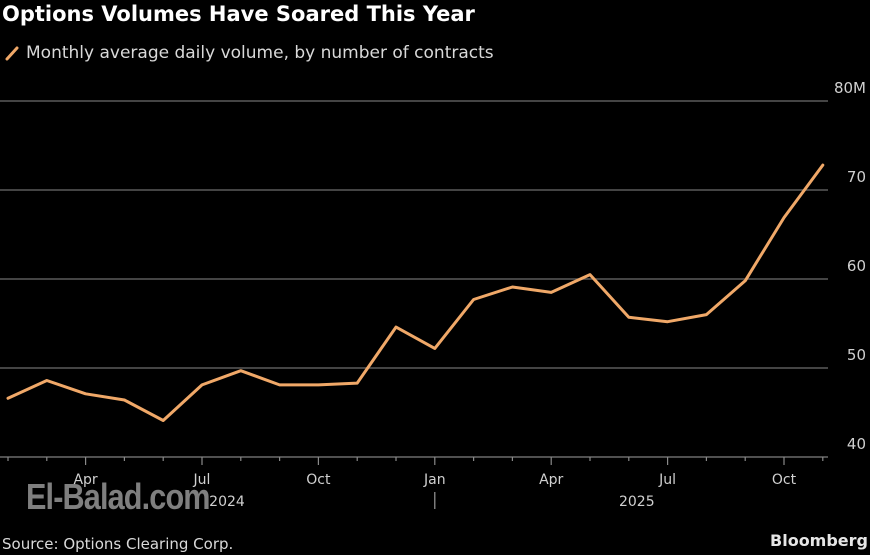 This screenshot has width=870, height=555. Describe the element at coordinates (850, 88) in the screenshot. I see `y-tick-label: 80M` at that location.